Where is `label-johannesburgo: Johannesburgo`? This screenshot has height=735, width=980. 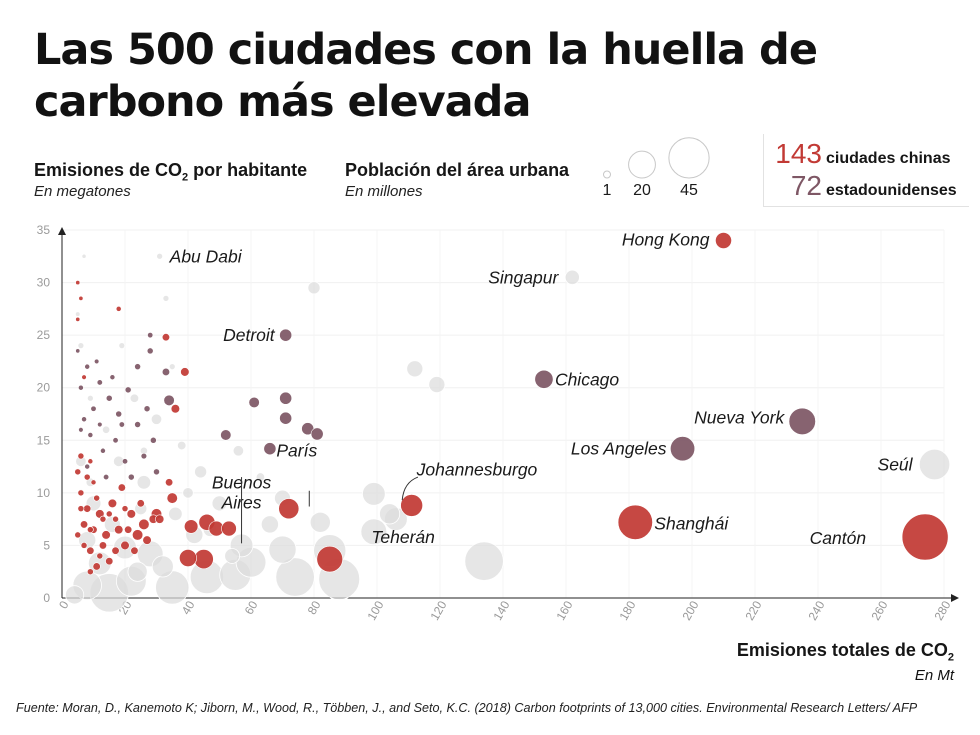
label-johannesburgo: Johannesburgo is located at coordinates (477, 469).